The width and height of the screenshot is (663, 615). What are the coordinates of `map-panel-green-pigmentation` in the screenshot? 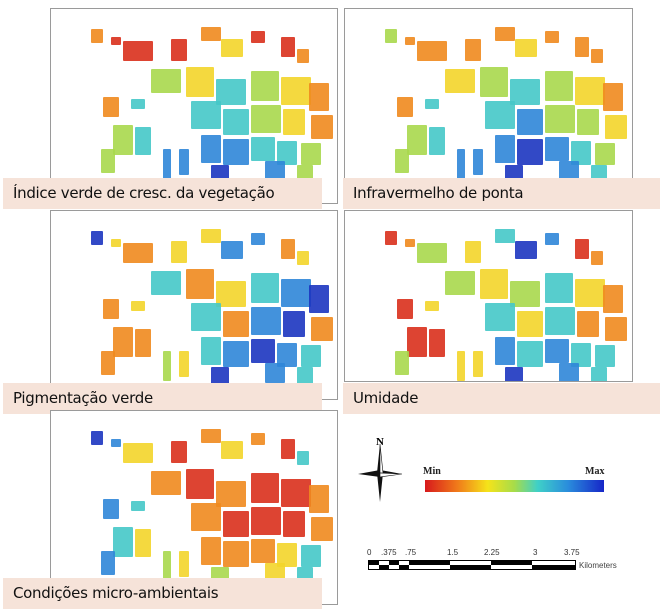 It's located at (194, 305).